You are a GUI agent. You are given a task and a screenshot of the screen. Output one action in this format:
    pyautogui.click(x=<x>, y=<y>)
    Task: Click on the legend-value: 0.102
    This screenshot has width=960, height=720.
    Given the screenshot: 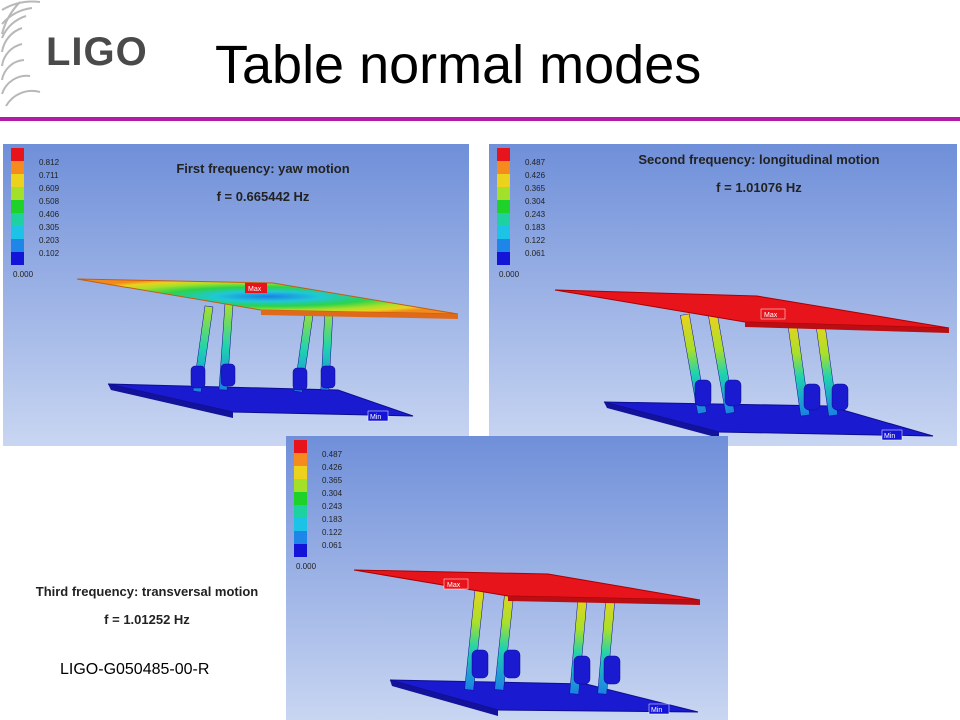 What is the action you would take?
    pyautogui.click(x=49, y=253)
    